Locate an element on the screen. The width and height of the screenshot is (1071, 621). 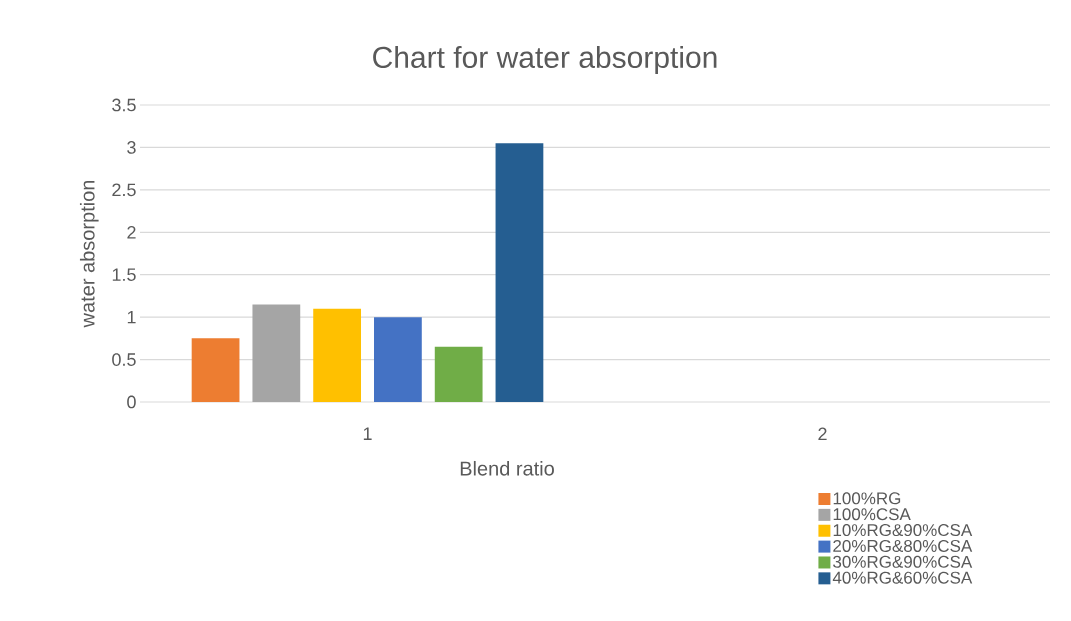
y-tick-label: 3 is located at coordinates (131, 147).